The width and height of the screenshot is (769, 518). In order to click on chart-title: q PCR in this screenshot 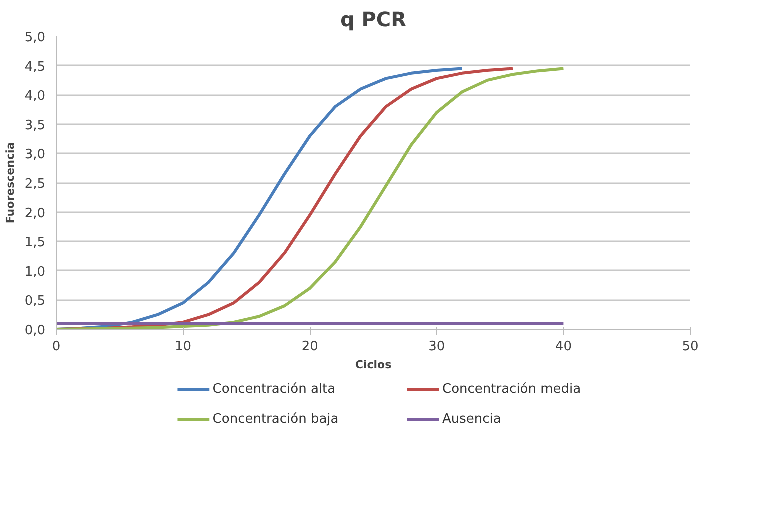, I will do `click(373, 20)`.